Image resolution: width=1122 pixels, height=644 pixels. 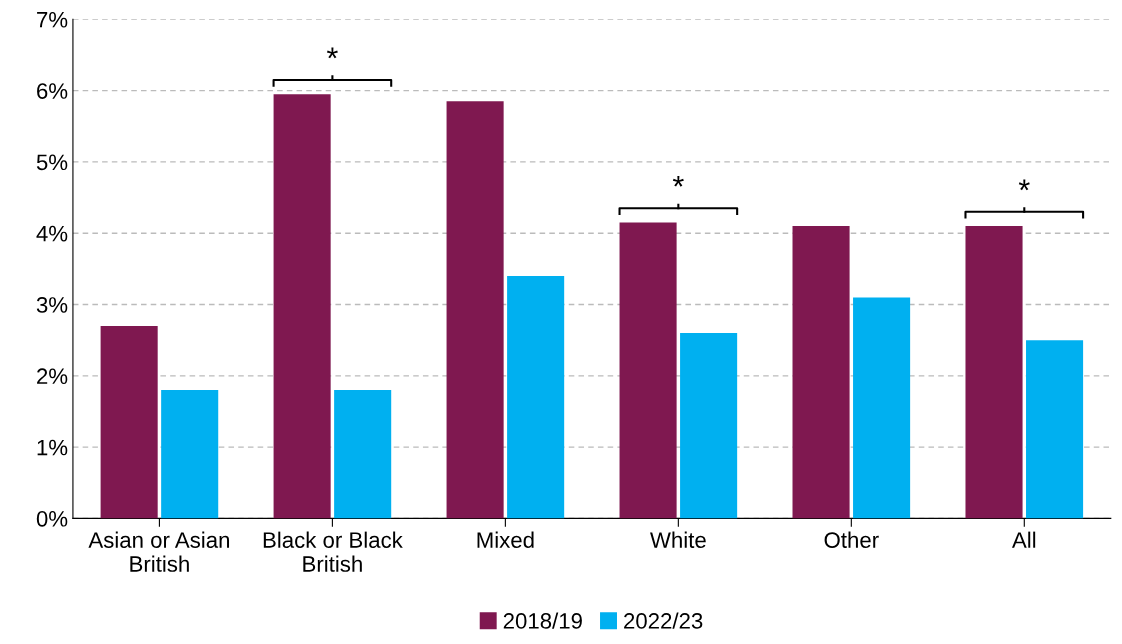 I want to click on x-tick-label: Asian or Asian British, so click(x=159, y=551).